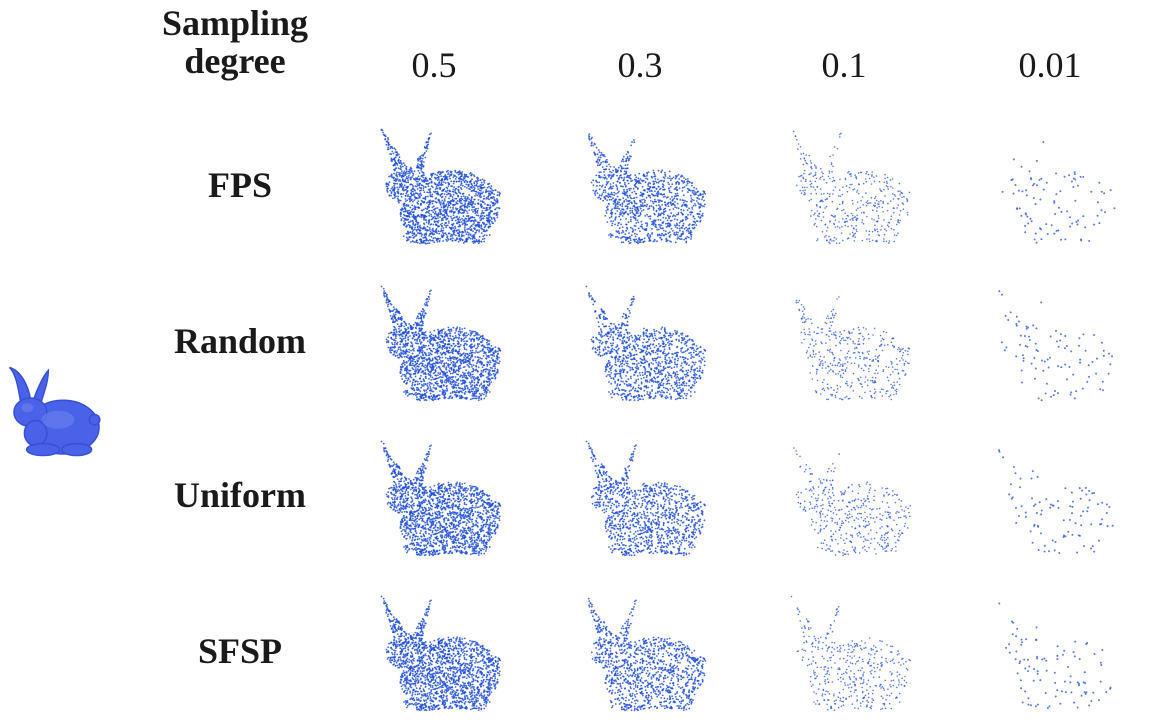 This screenshot has width=1150, height=728. I want to click on row-label-sfsp: SFSP, so click(240, 651).